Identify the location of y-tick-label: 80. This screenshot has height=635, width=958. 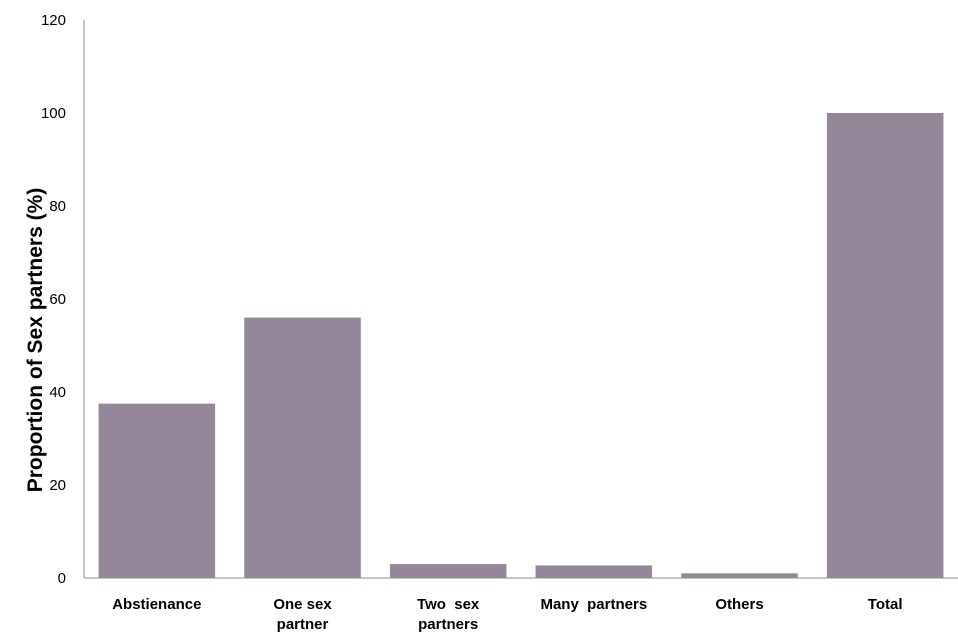
(57, 206).